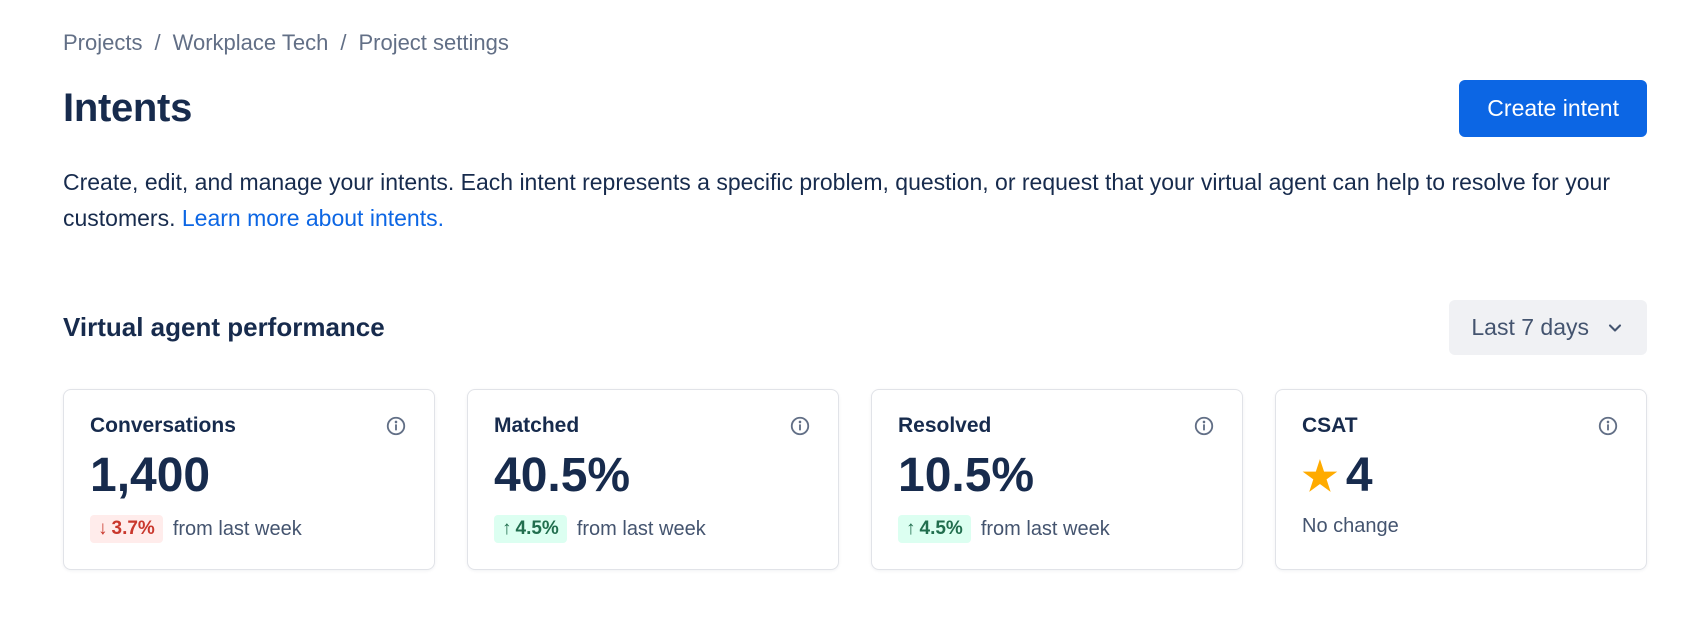  What do you see at coordinates (249, 426) in the screenshot?
I see `card-header: Conversations` at bounding box center [249, 426].